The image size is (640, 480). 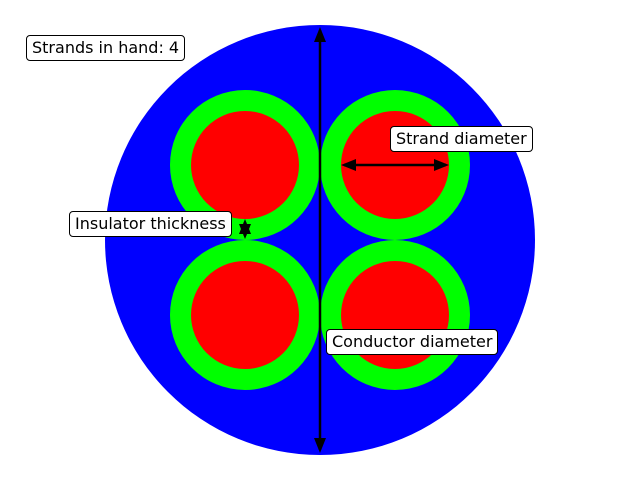 What do you see at coordinates (461, 139) in the screenshot?
I see `strand-diameter-label: Strand diameter` at bounding box center [461, 139].